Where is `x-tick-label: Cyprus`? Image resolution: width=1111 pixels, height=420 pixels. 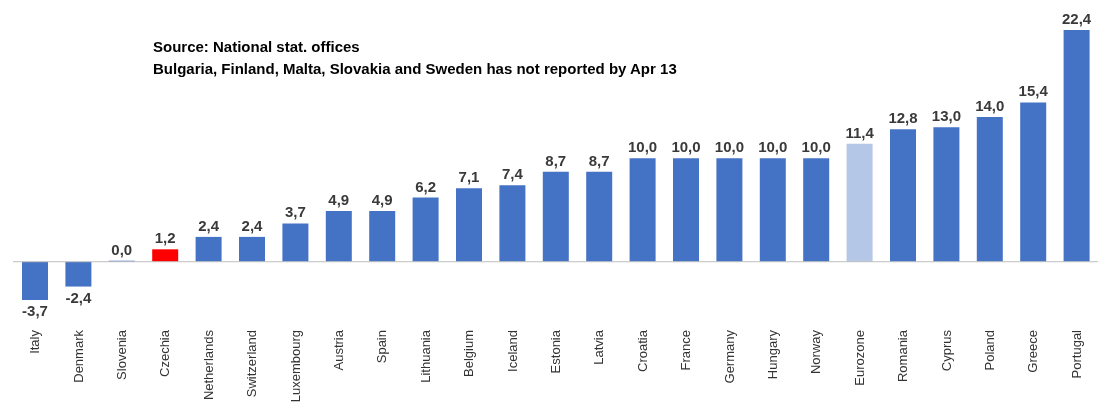
x-tick-label: Cyprus is located at coordinates (946, 350).